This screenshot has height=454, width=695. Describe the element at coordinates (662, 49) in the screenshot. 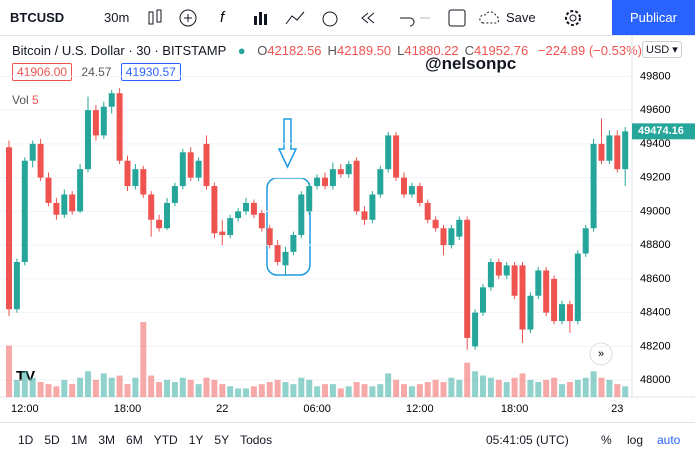

I see `currency: USD ▾` at that location.